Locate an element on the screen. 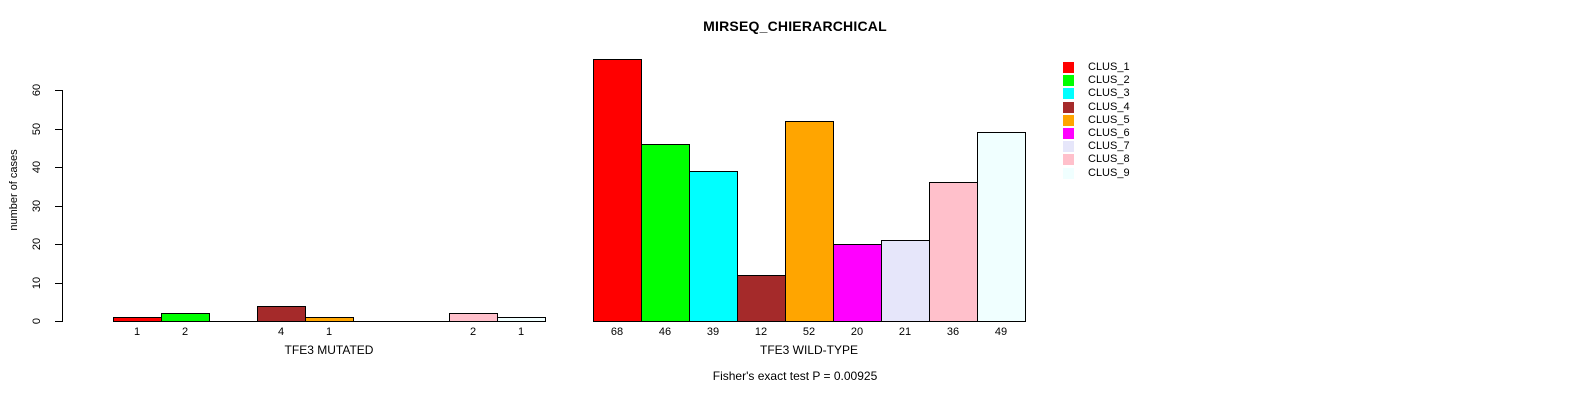 This screenshot has height=400, width=1590. legend-label: CLUS_2 is located at coordinates (1109, 80).